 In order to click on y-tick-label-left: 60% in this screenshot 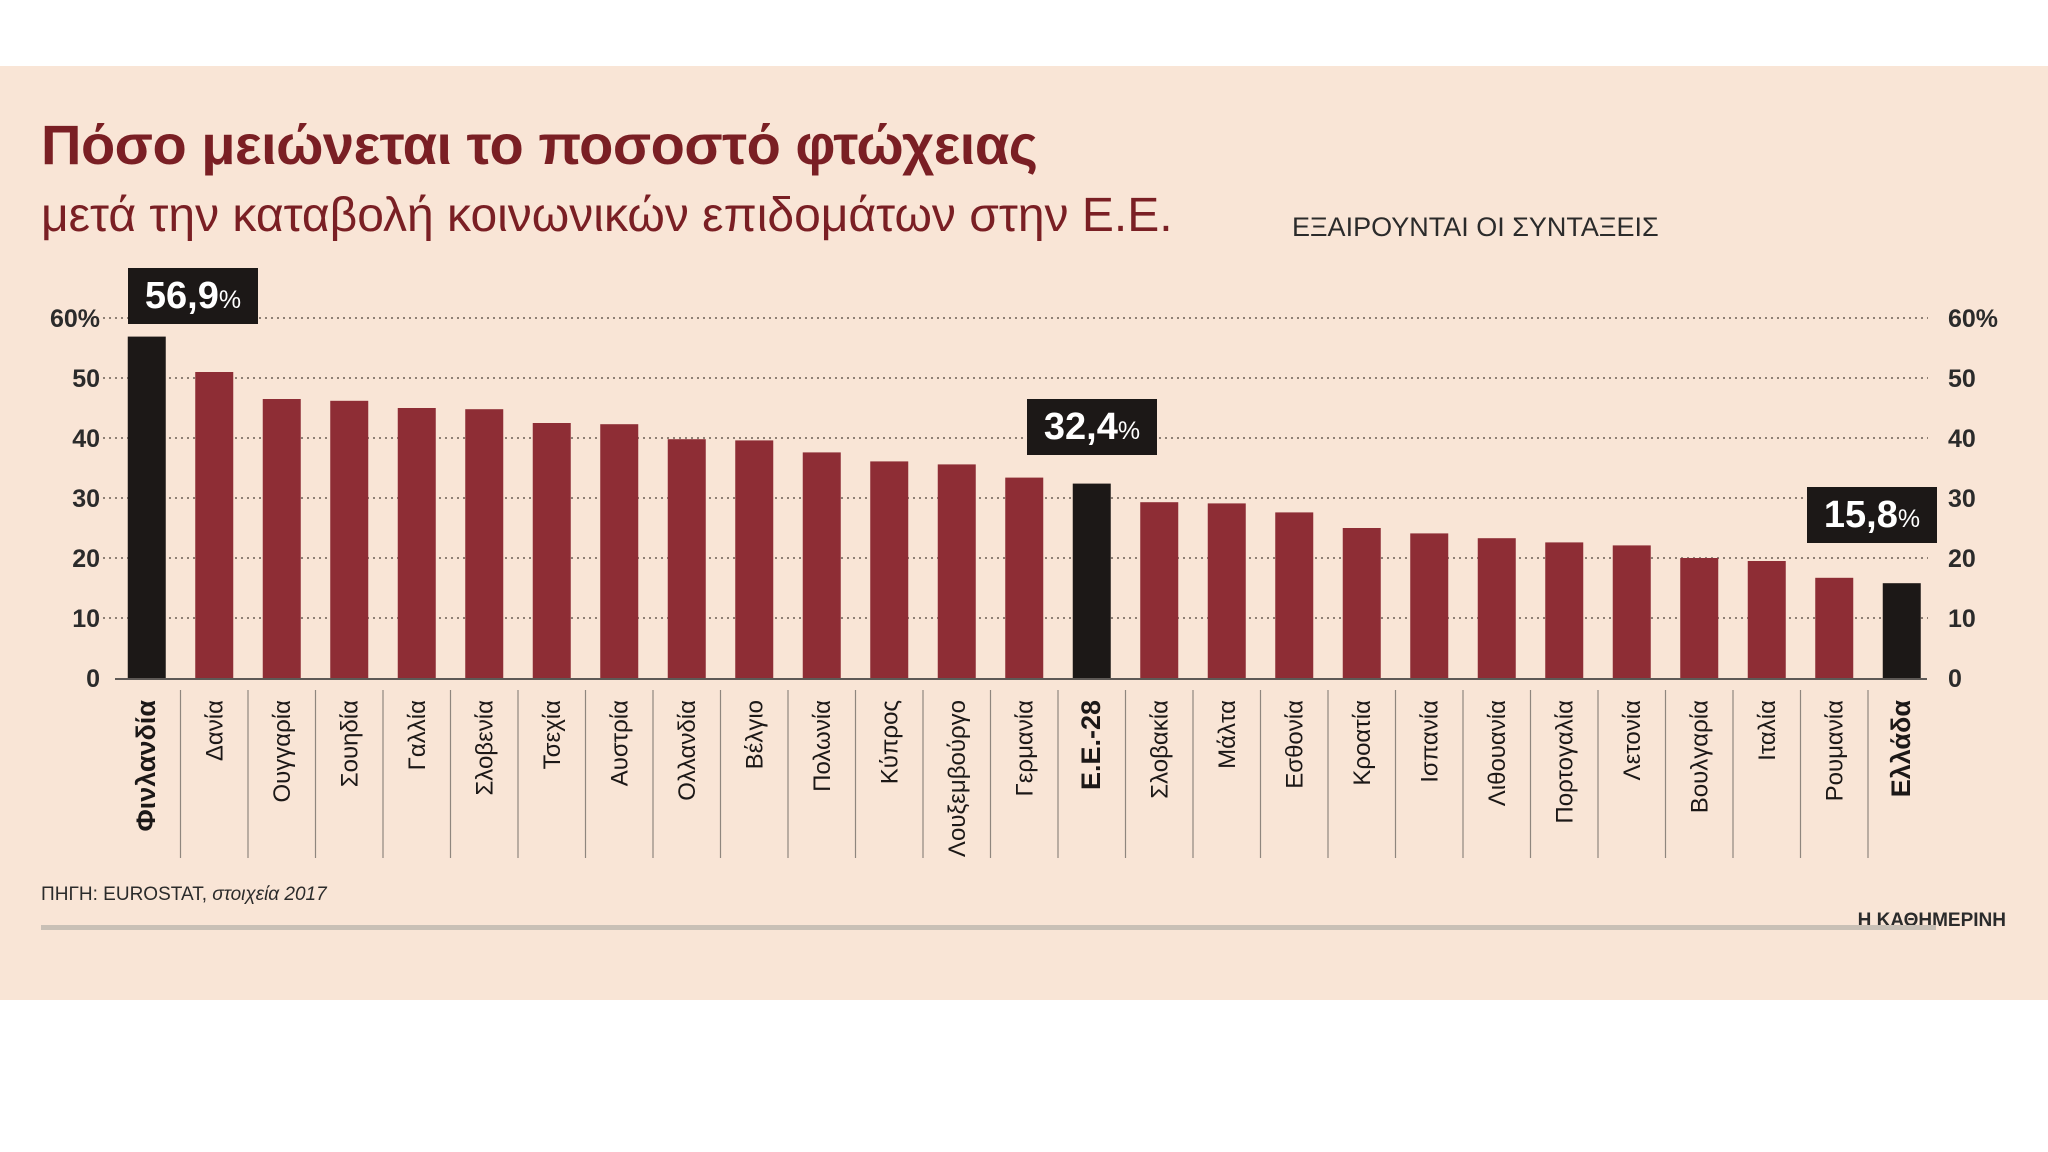, I will do `click(75, 319)`.